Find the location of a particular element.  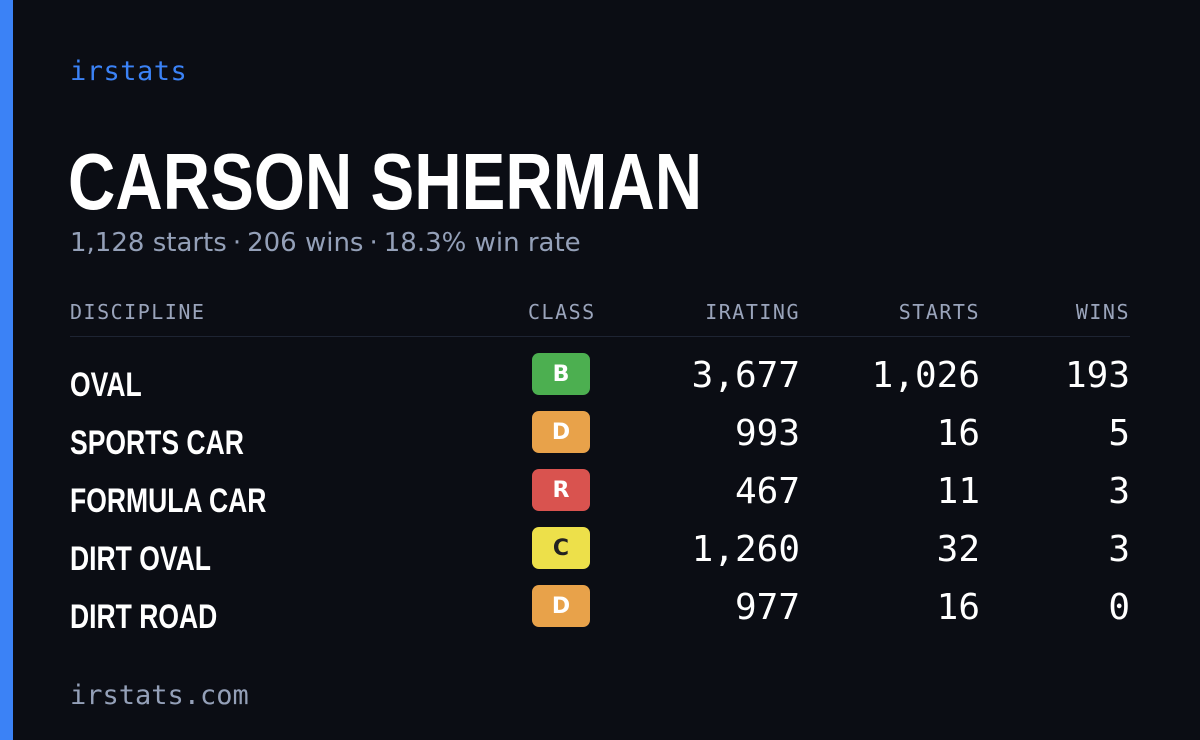

footer-url: irstats.com is located at coordinates (159, 695).